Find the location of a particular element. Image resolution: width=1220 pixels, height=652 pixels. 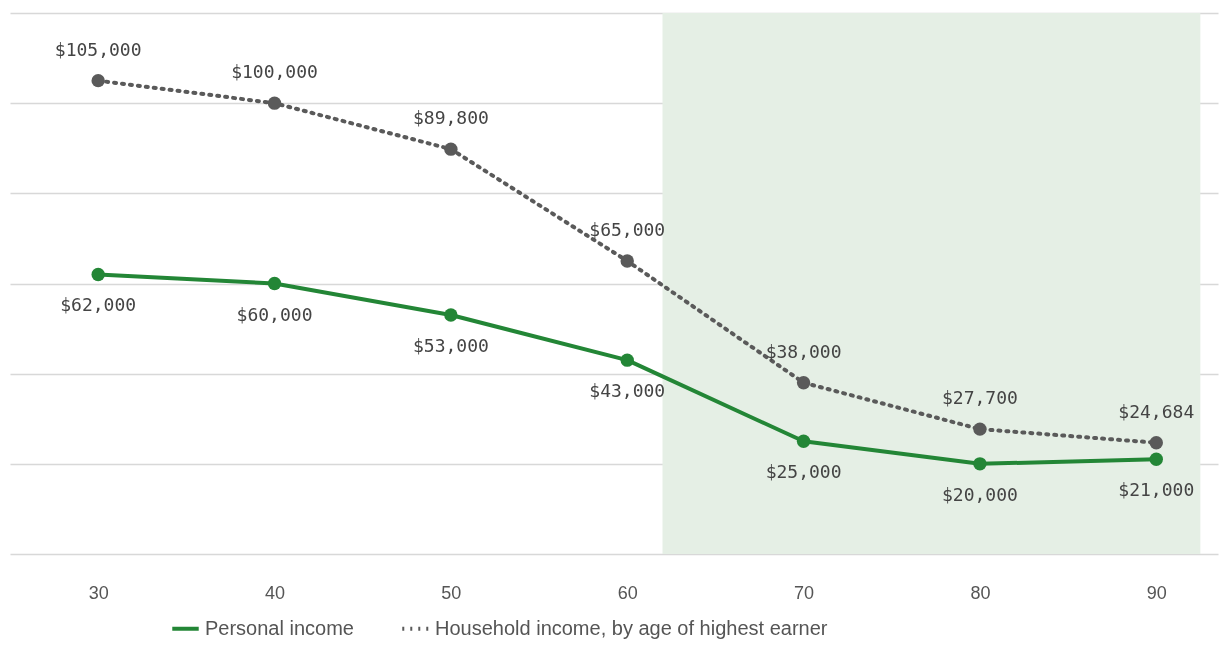

data-label: $53,000 is located at coordinates (450, 346).